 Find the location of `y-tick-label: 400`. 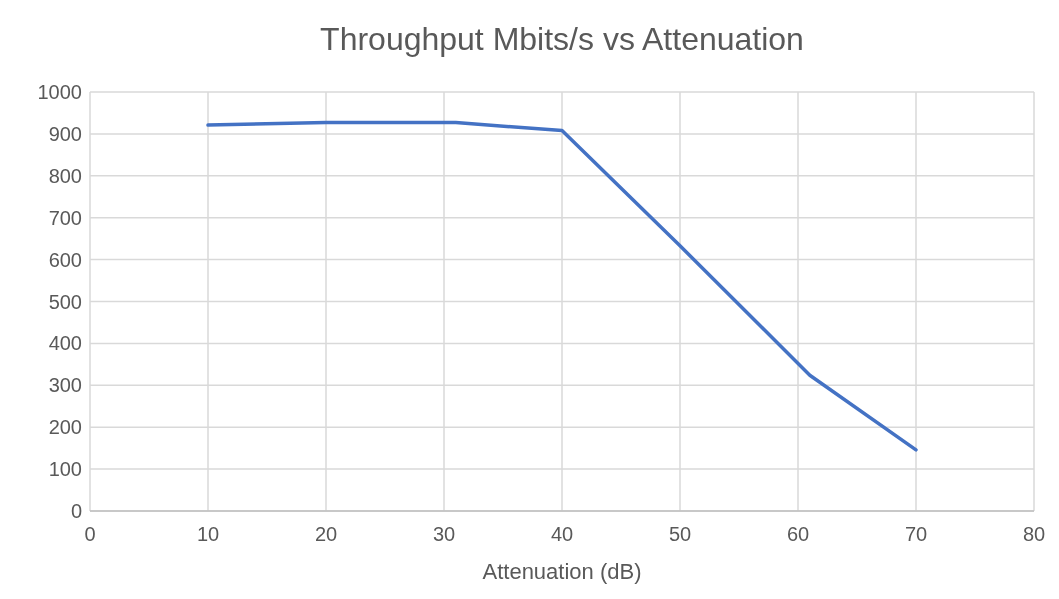

y-tick-label: 400 is located at coordinates (65, 343).